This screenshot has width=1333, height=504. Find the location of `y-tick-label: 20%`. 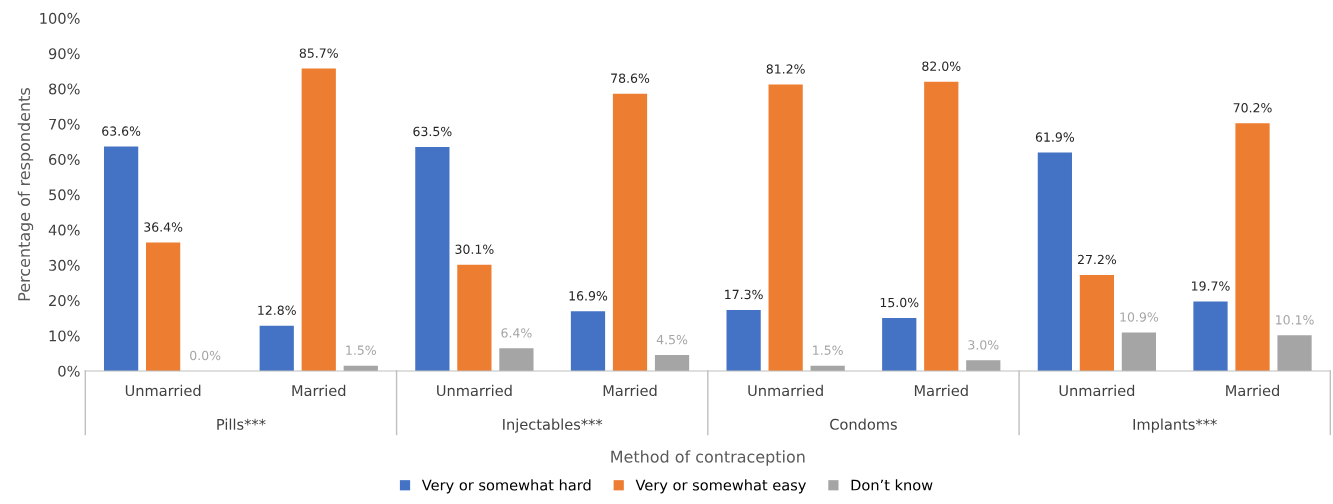

y-tick-label: 20% is located at coordinates (64, 301).